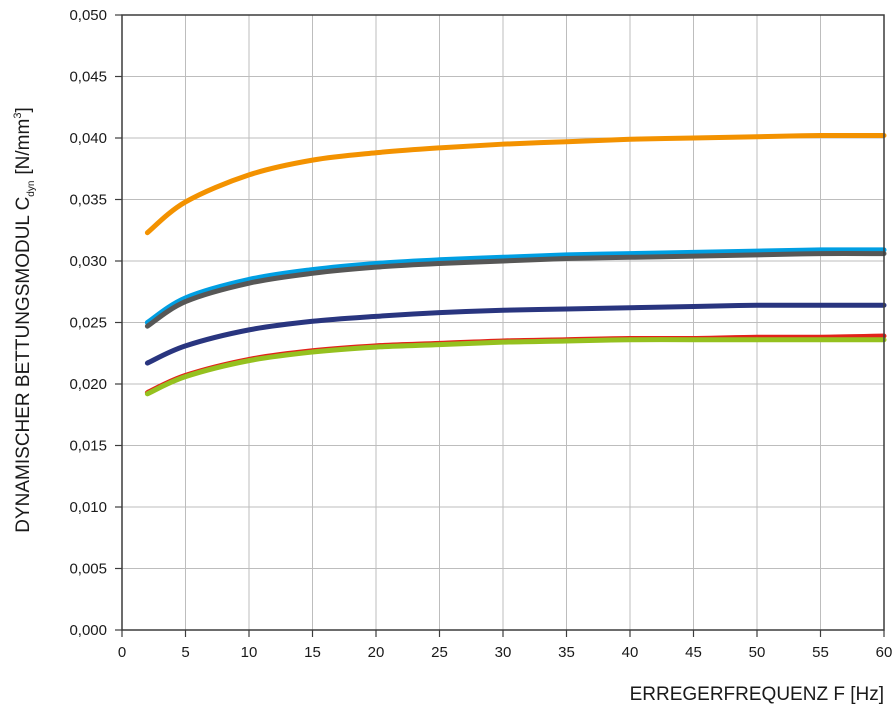  What do you see at coordinates (23, 147) in the screenshot?
I see `y-axis-title-unit: [N/mm` at bounding box center [23, 147].